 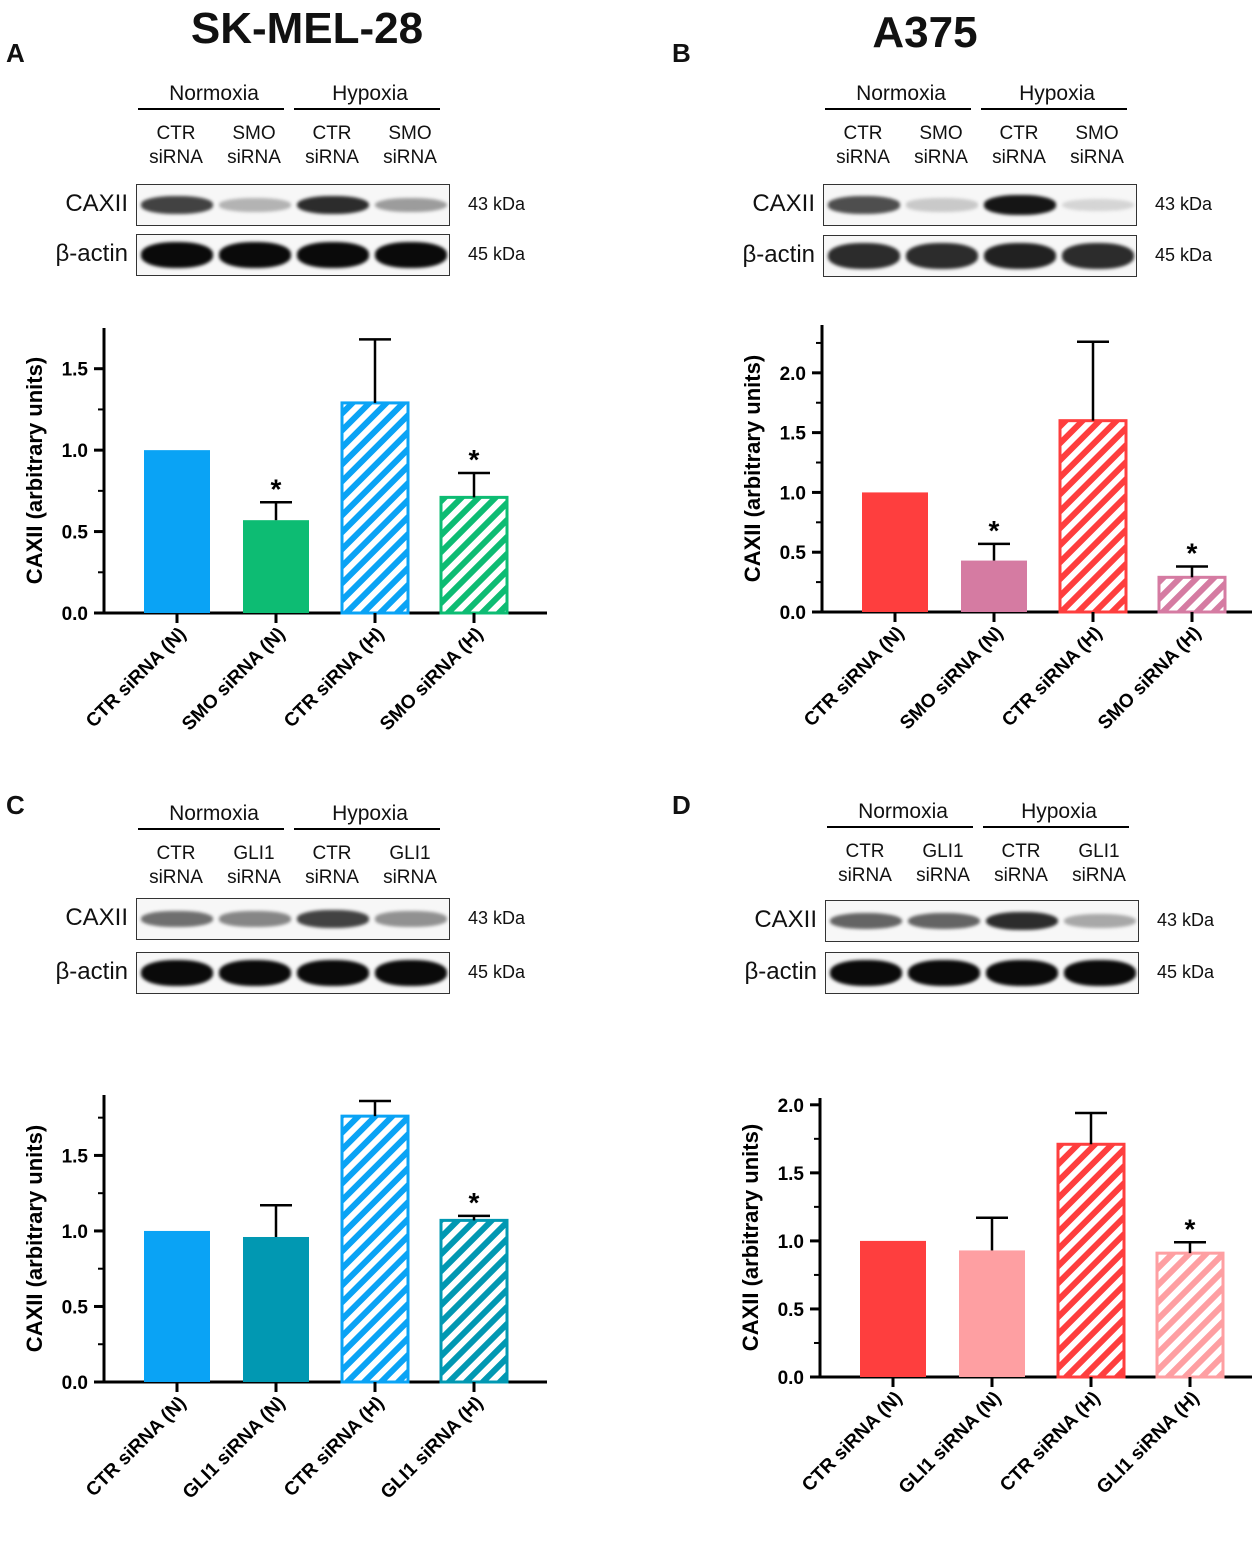 I want to click on x-tick-label: SMO siRNA (N), so click(x=233, y=679).